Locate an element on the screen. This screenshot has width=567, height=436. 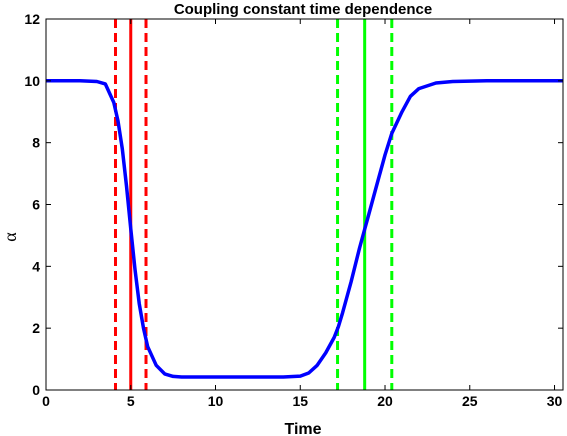
y-tick-label: 10 is located at coordinates (32, 81).